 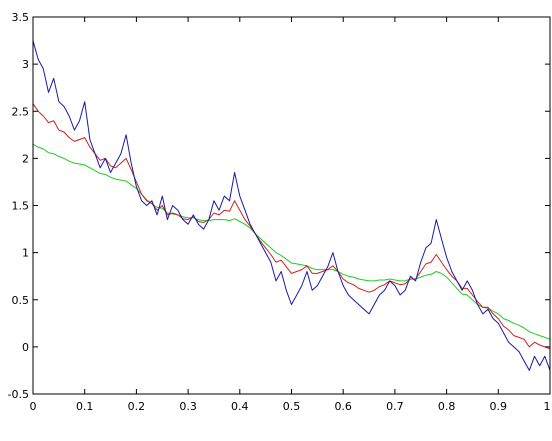 I want to click on y-tick-label: 1.5, so click(x=21, y=206).